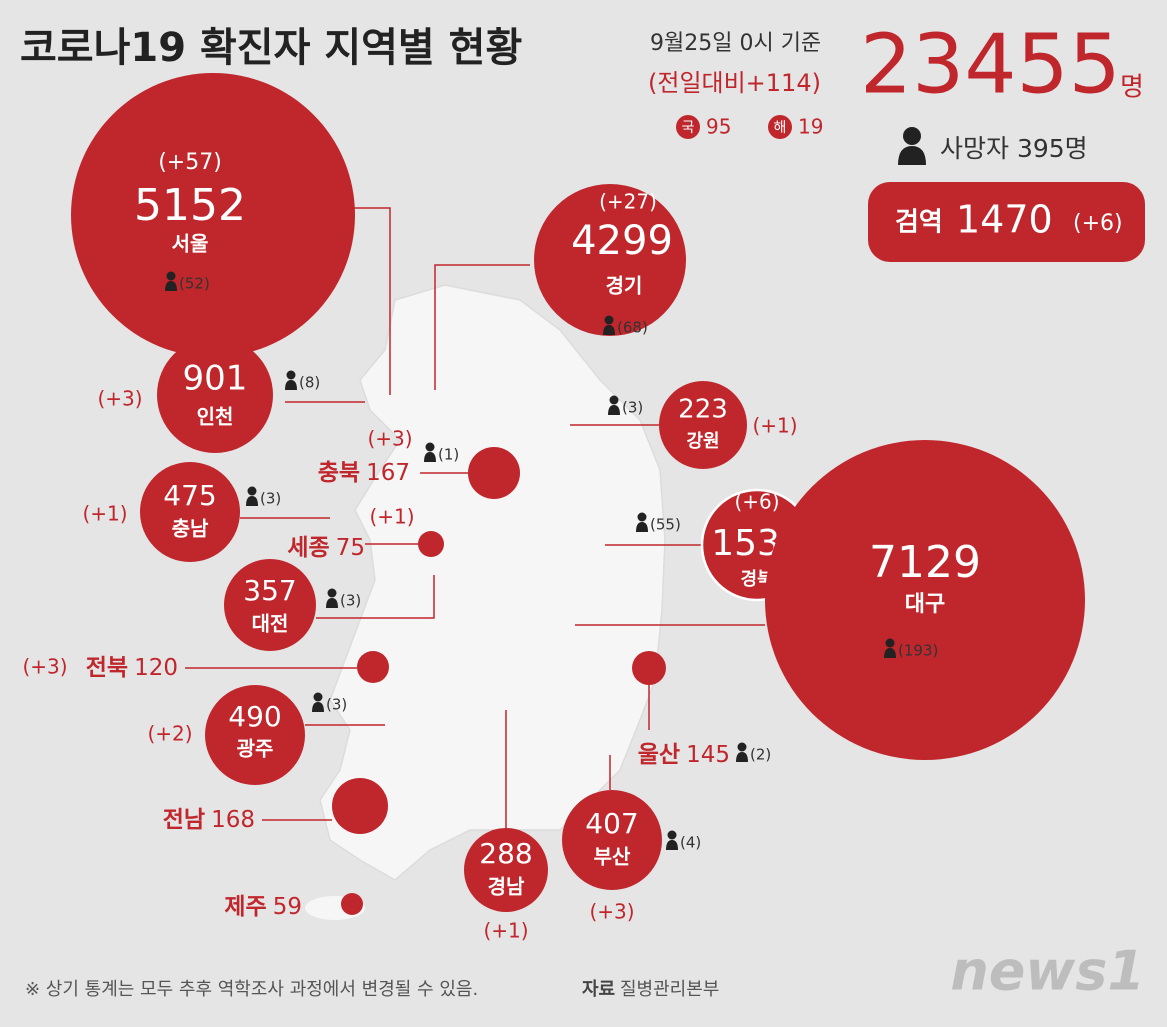 Image resolution: width=1167 pixels, height=1027 pixels. I want to click on region-cases: 167, so click(388, 473).